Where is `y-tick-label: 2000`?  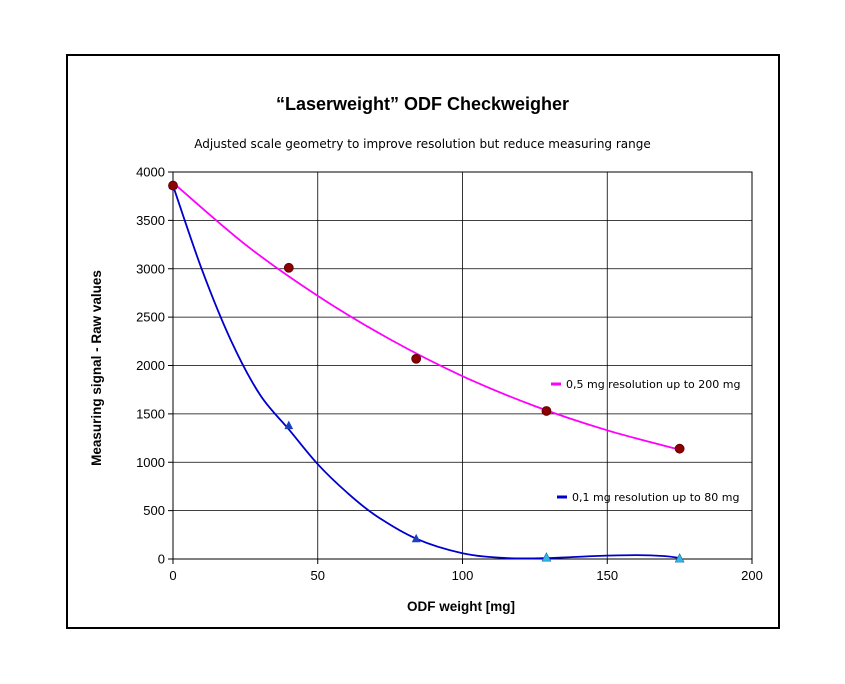
y-tick-label: 2000 is located at coordinates (150, 365).